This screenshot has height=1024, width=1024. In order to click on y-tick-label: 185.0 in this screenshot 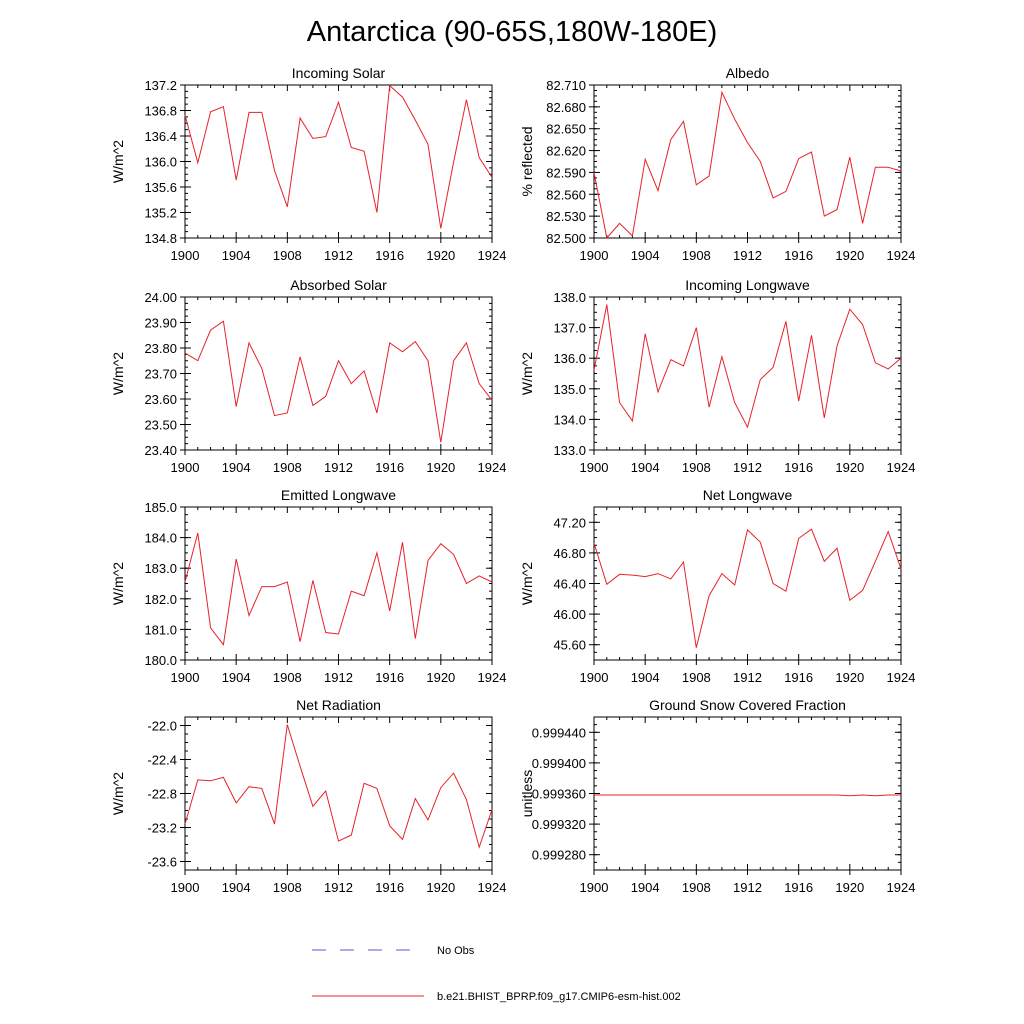, I will do `click(160, 507)`.